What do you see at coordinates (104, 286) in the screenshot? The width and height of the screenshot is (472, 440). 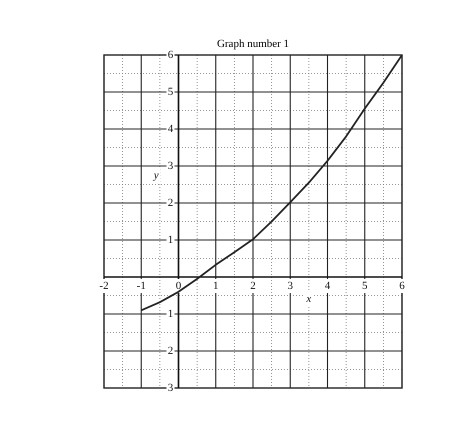 I see `x-tick-label: -2` at bounding box center [104, 286].